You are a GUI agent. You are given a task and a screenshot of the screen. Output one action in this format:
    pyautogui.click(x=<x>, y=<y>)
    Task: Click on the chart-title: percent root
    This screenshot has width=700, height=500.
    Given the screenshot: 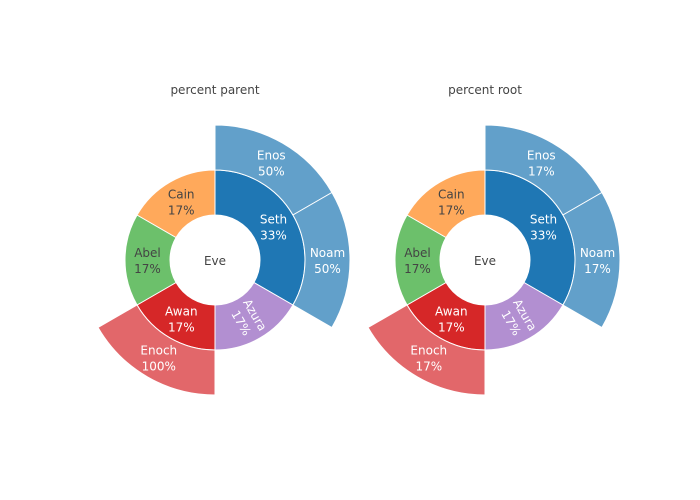 What is the action you would take?
    pyautogui.click(x=485, y=90)
    